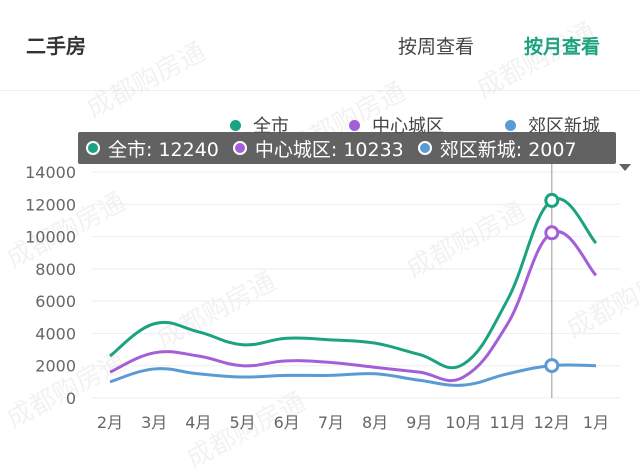 This screenshot has height=475, width=640. I want to click on tooltip-text: 郊区新城: 2007, so click(508, 149).